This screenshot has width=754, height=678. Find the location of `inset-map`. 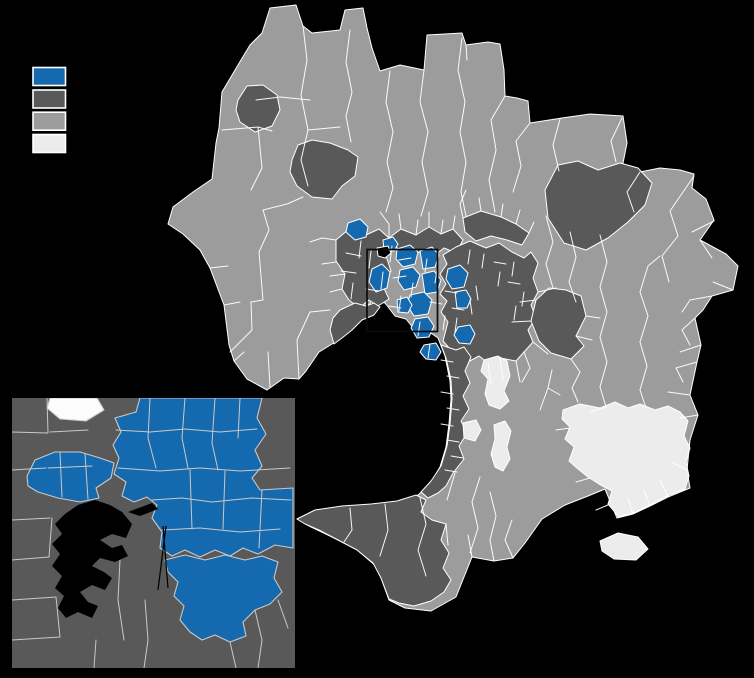

inset-map is located at coordinates (153, 533).